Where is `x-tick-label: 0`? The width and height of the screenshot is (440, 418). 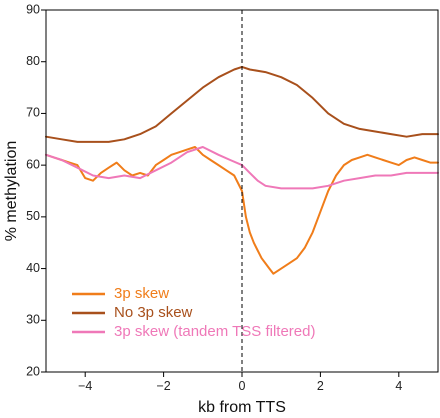
x-tick-label: 0 is located at coordinates (242, 386).